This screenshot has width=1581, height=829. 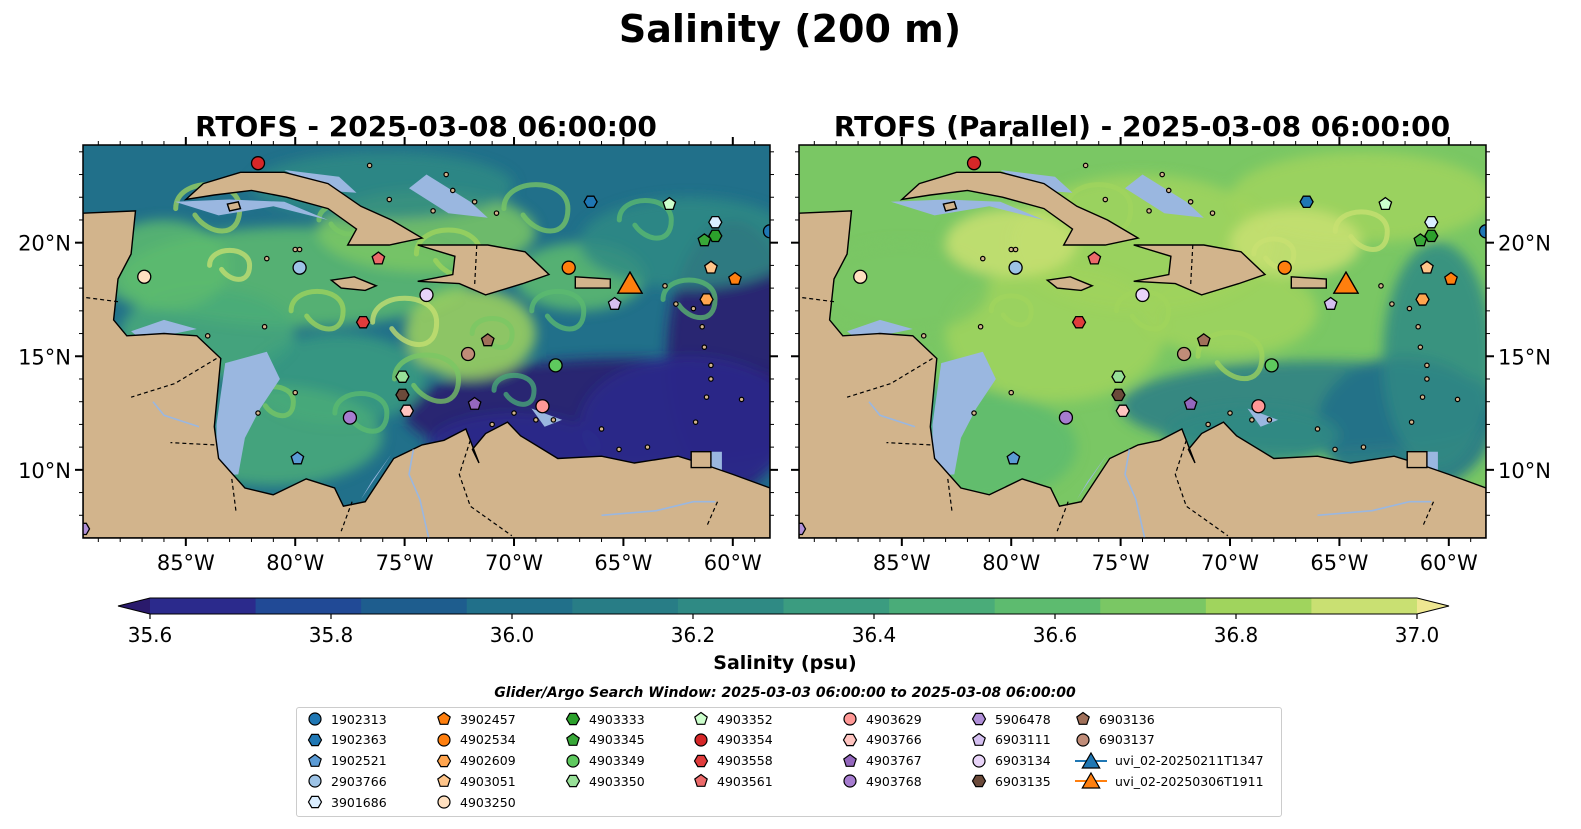 I want to click on colorbar-tick-label: 35.6, so click(x=150, y=635).